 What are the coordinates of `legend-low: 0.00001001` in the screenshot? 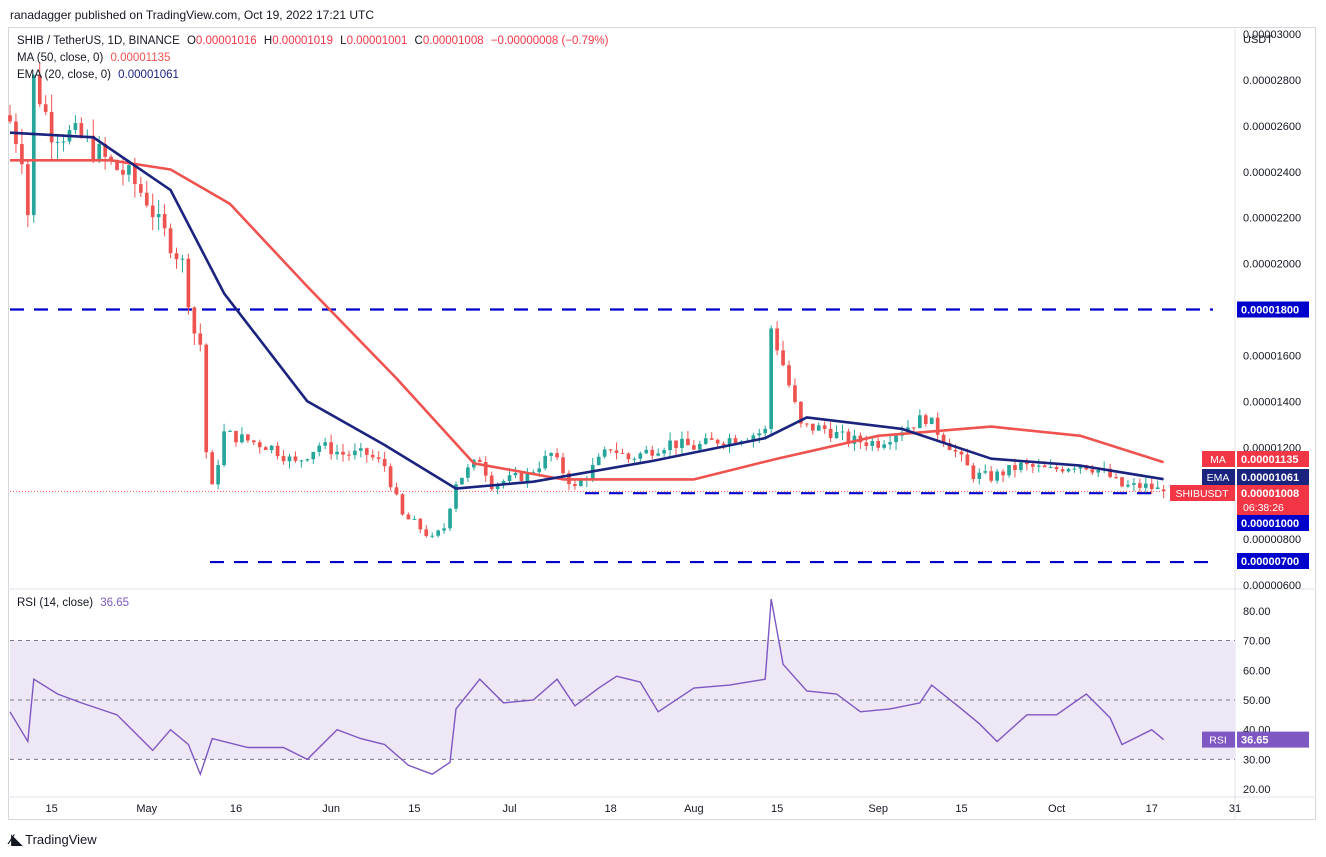 It's located at (377, 41).